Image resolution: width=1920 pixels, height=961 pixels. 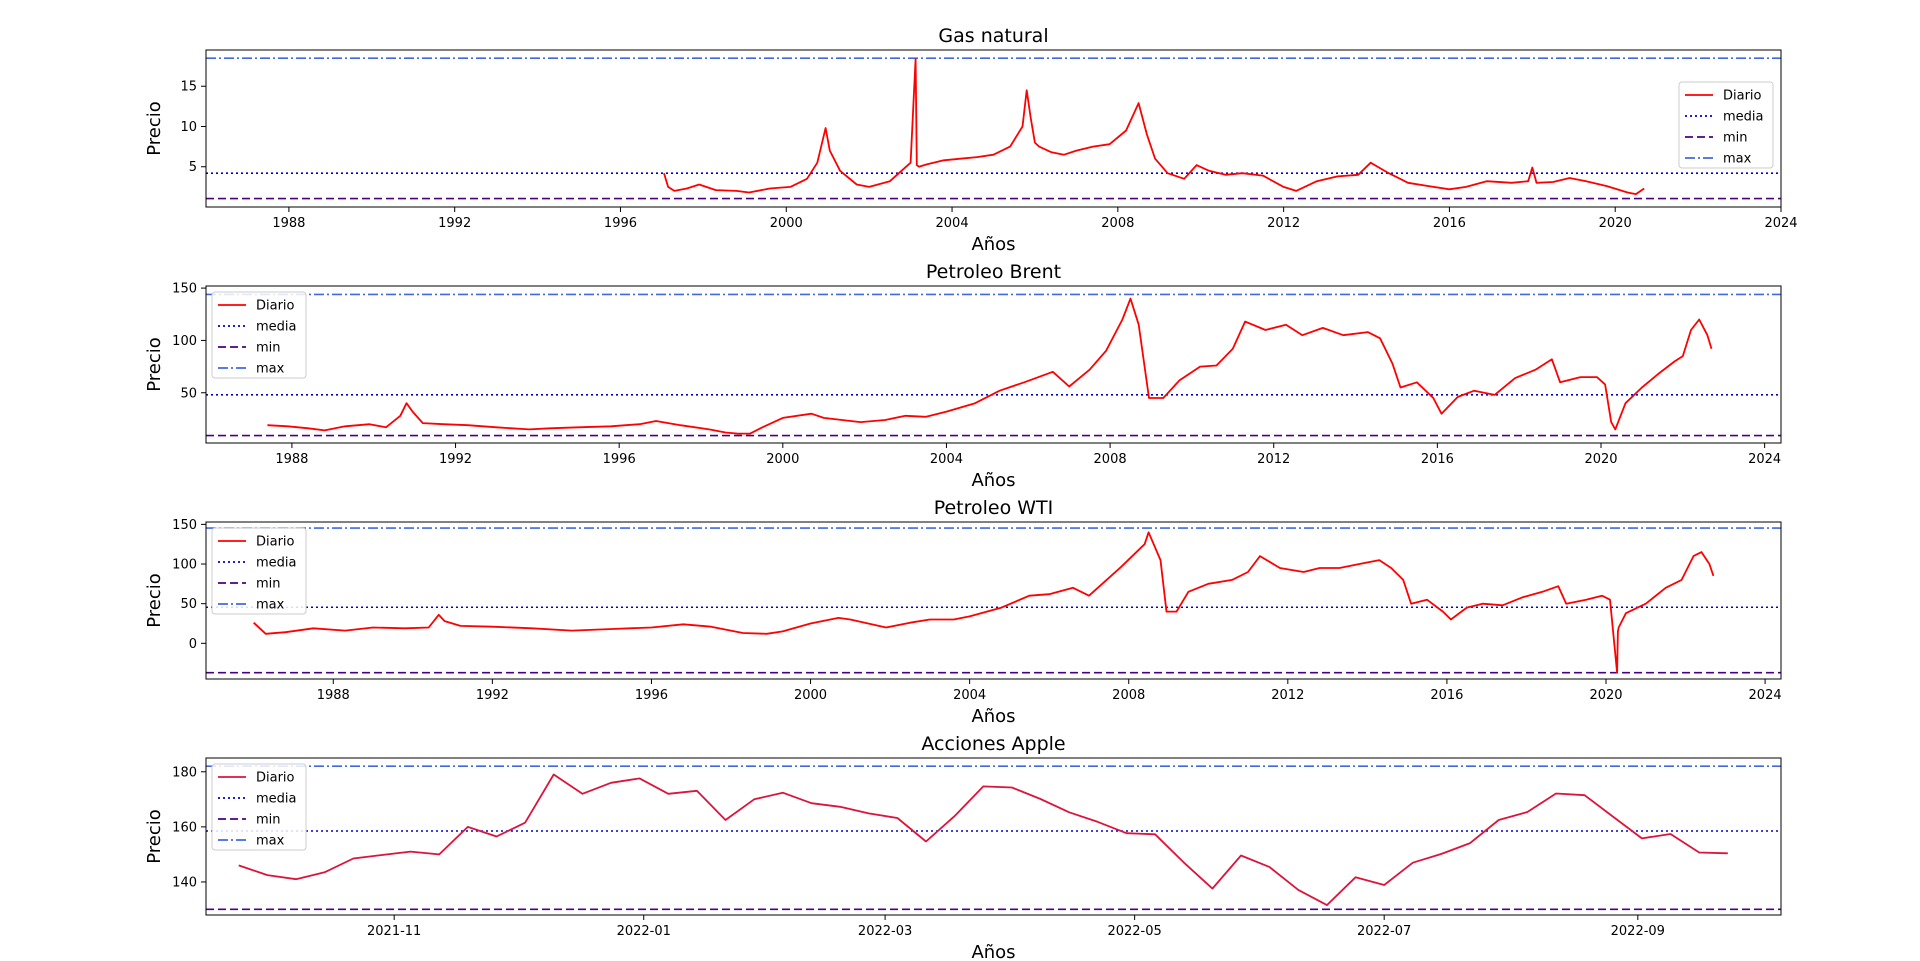 I want to click on x-tick-label: 2022-07, so click(x=1384, y=931).